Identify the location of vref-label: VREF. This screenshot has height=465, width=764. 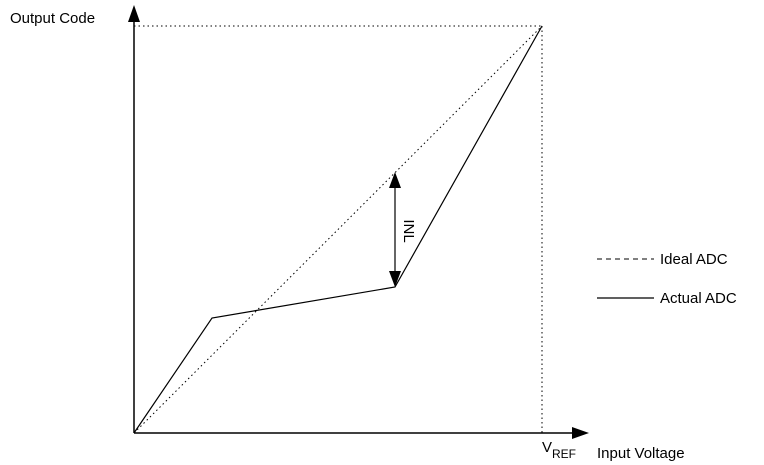
(559, 450).